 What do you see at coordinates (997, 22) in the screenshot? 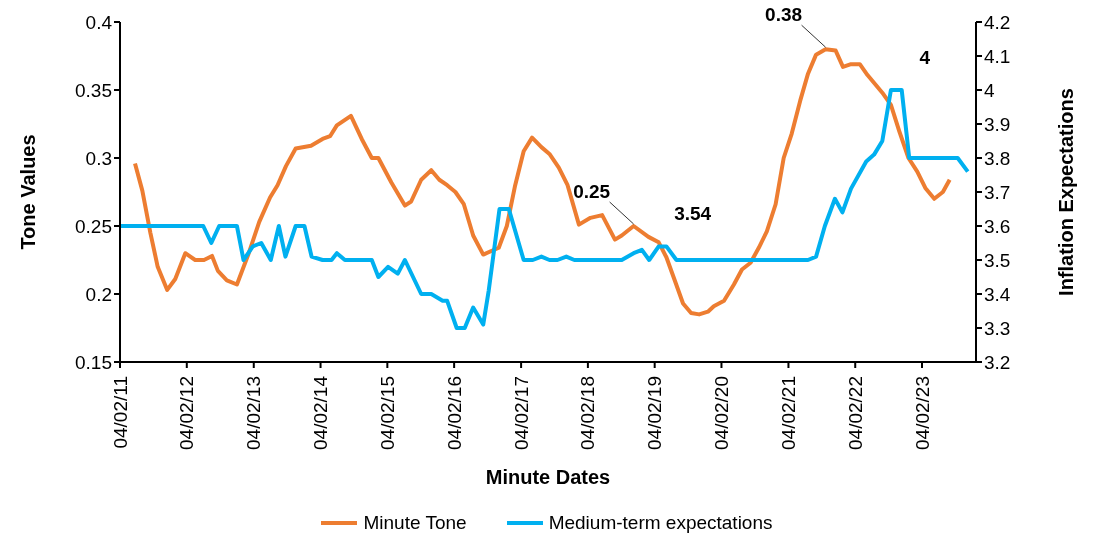
I see `y2-tick-label: 4.2` at bounding box center [997, 22].